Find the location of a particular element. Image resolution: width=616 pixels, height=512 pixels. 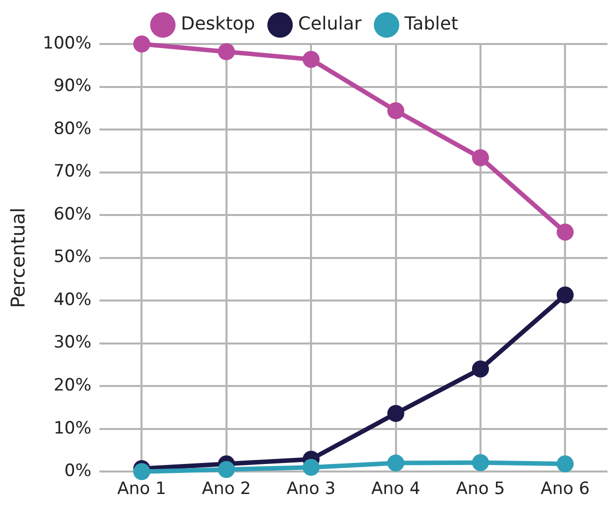

y-tick-label: 0% is located at coordinates (78, 471).